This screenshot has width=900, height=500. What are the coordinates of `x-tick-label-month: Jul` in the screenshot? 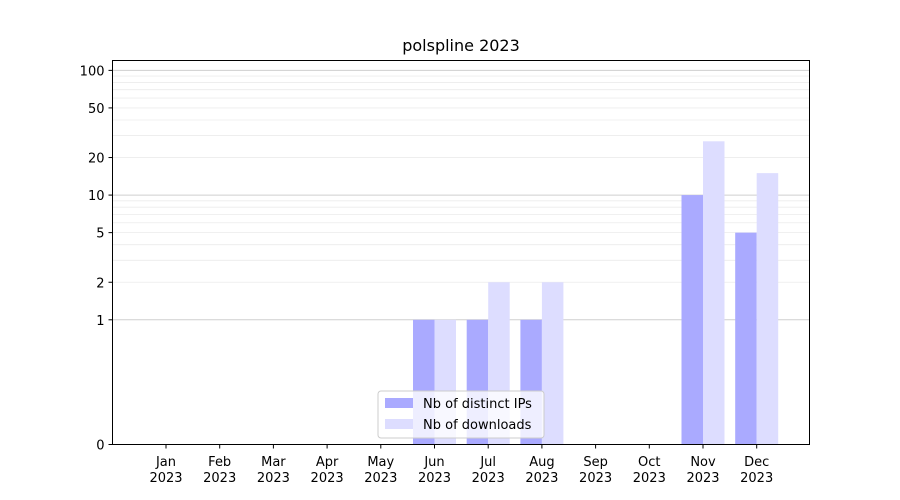 It's located at (487, 462).